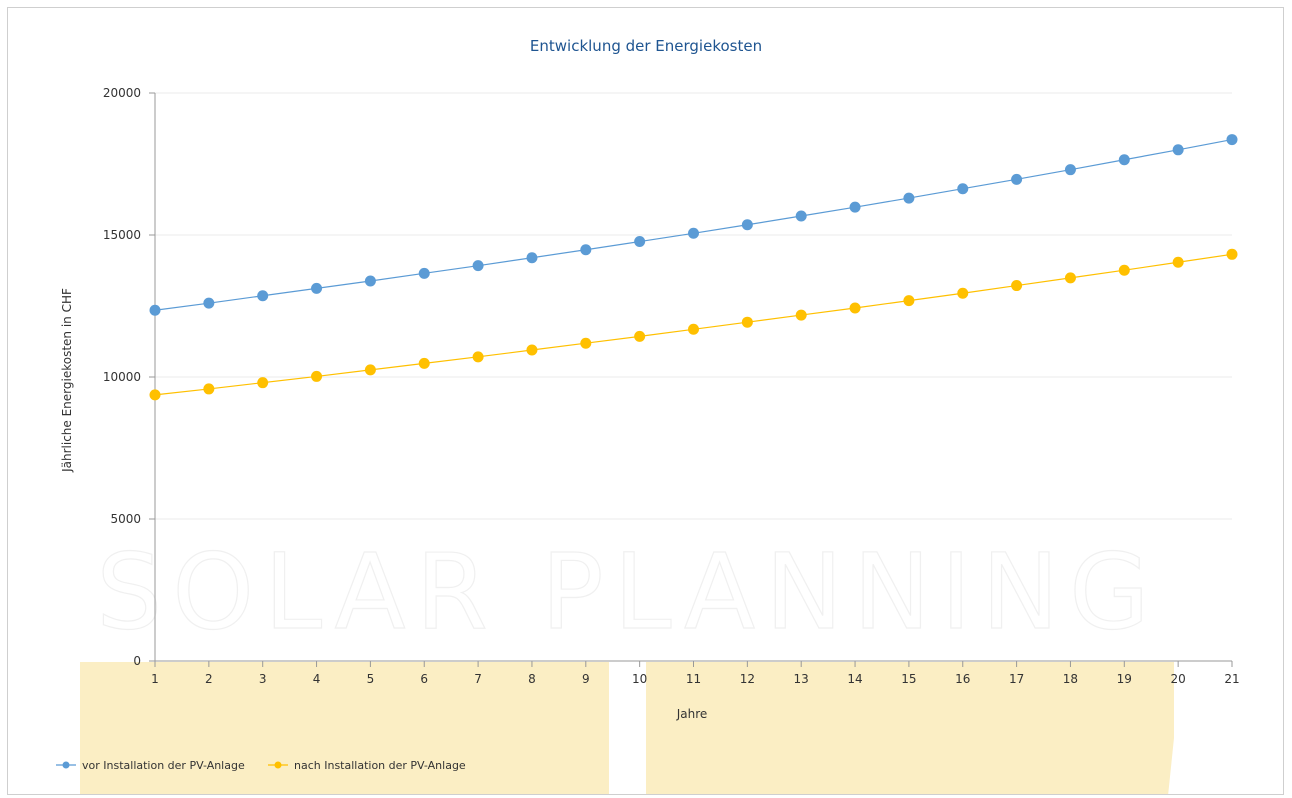 The height and width of the screenshot is (798, 1292). I want to click on x-tick-label: 11, so click(693, 679).